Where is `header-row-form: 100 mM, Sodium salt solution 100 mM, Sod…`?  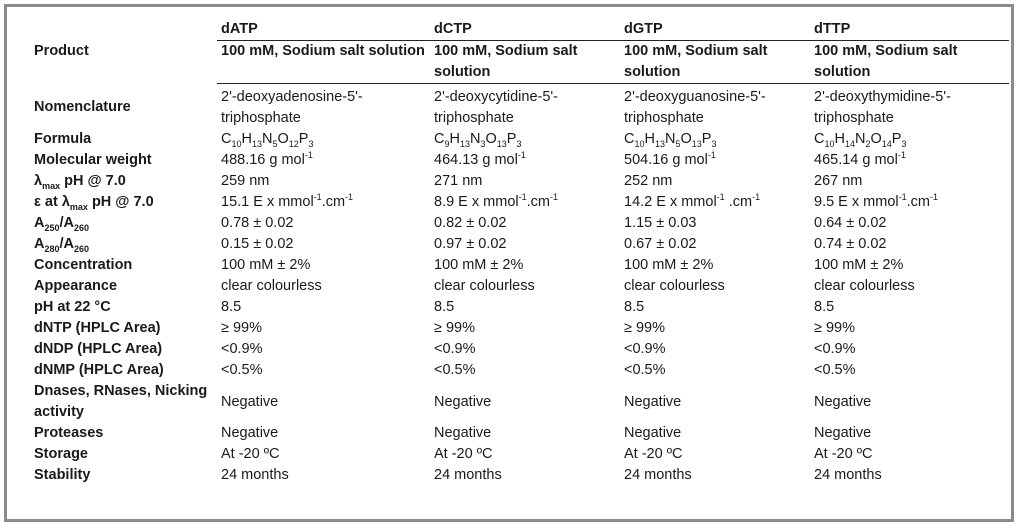 header-row-form: 100 mM, Sodium salt solution 100 mM, Sod… is located at coordinates (519, 62).